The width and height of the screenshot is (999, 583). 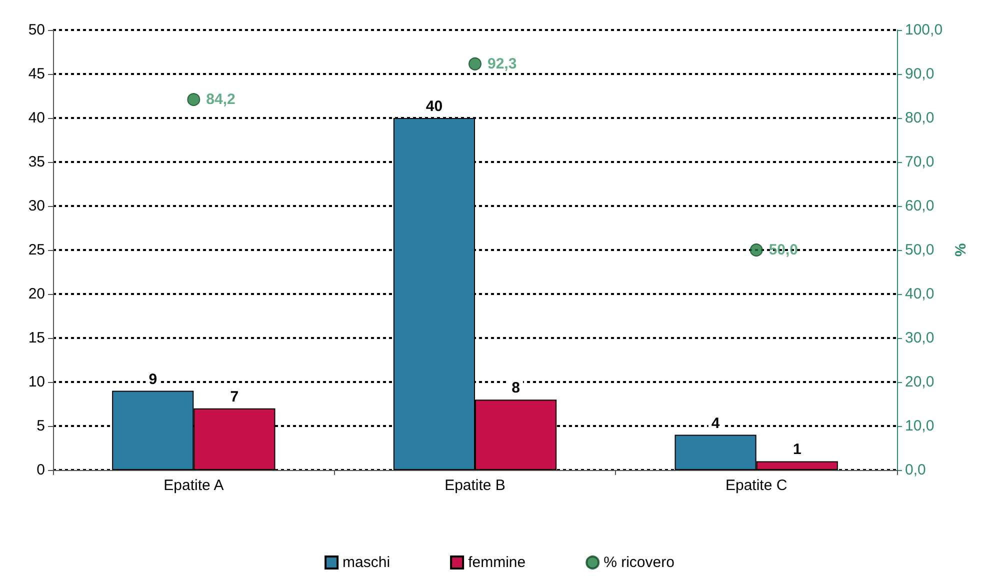 What do you see at coordinates (915, 470) in the screenshot?
I see `y2-tick-label: 0,0` at bounding box center [915, 470].